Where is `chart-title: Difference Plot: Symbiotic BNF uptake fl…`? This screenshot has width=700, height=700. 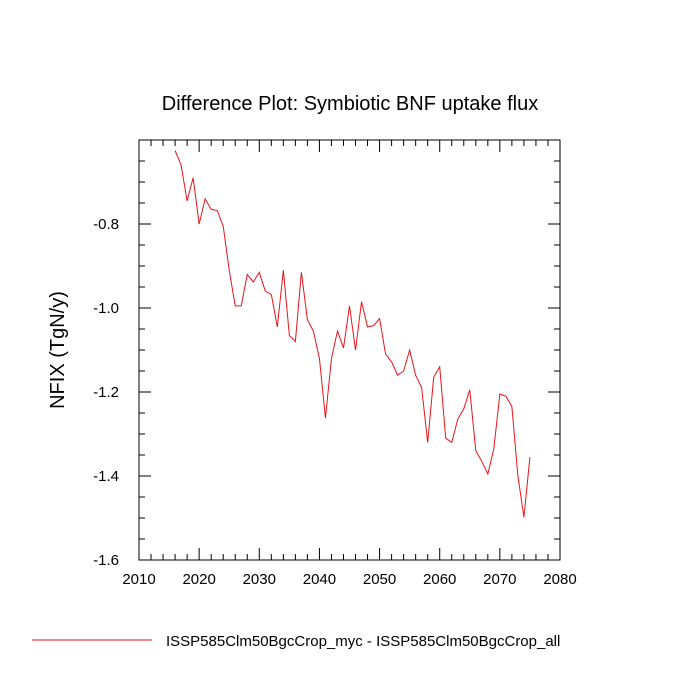
chart-title: Difference Plot: Symbiotic BNF uptake fl… is located at coordinates (350, 104).